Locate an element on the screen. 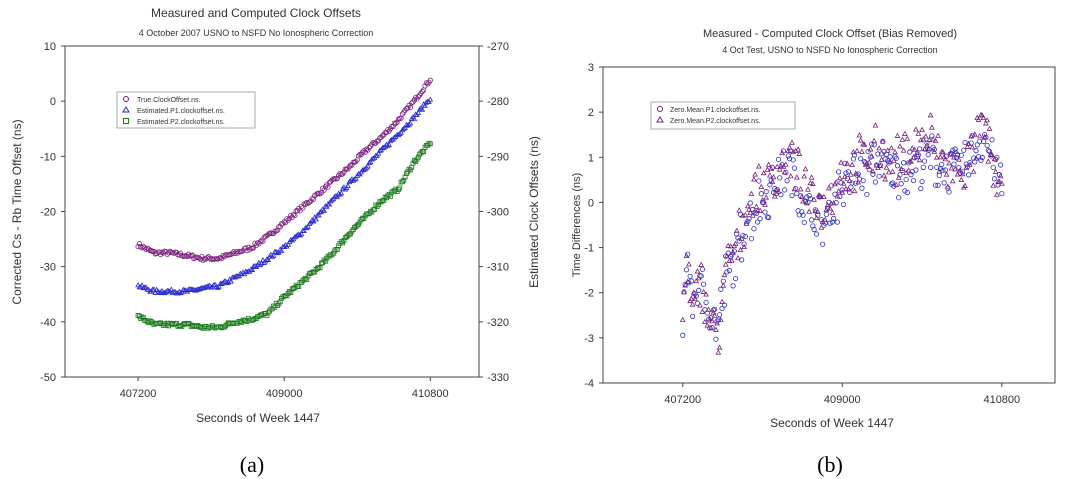 The height and width of the screenshot is (479, 1068). chart-a-y2-tick-label: -330 is located at coordinates (498, 378).